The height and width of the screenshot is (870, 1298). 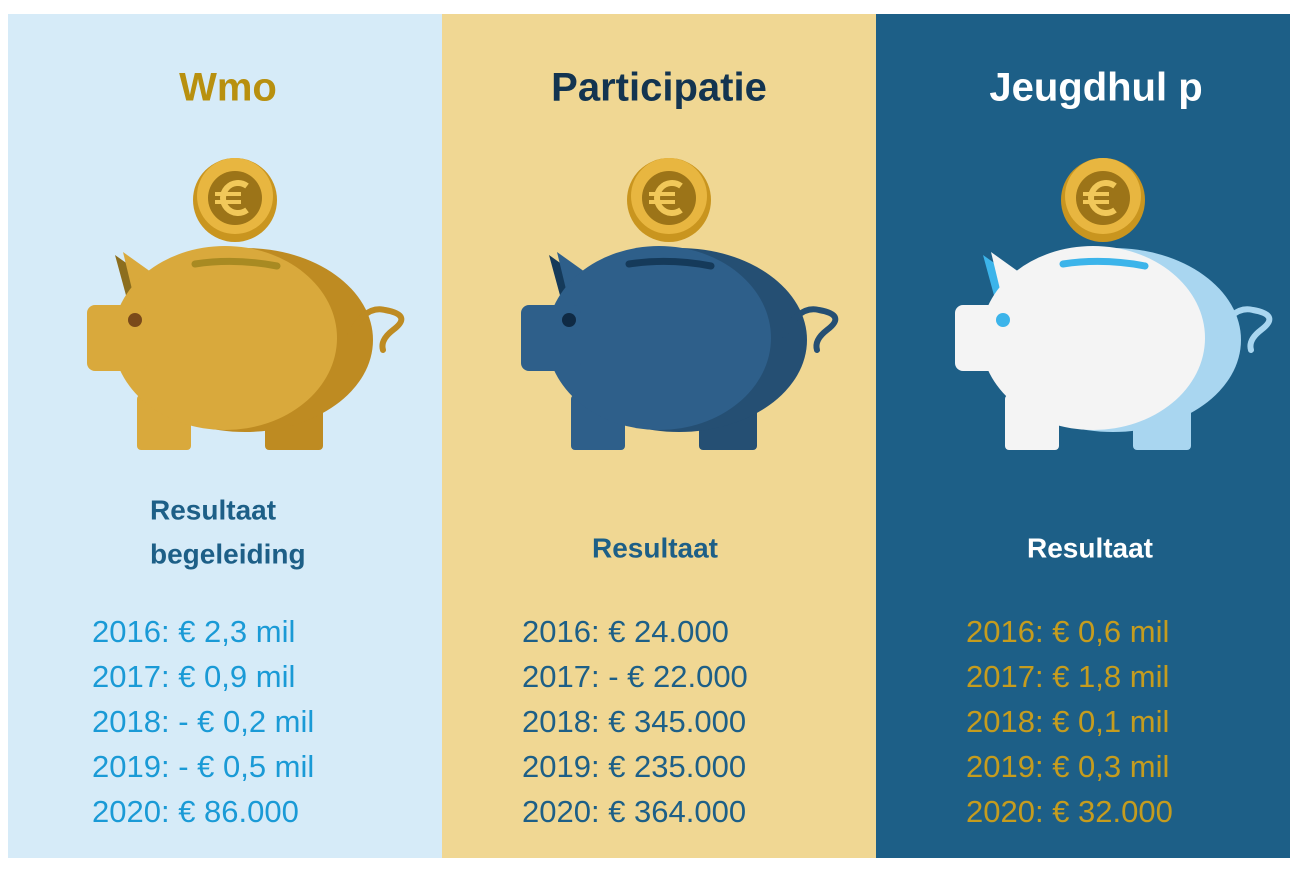 I want to click on result-line: 2020: € 32.000, so click(x=1069, y=811).